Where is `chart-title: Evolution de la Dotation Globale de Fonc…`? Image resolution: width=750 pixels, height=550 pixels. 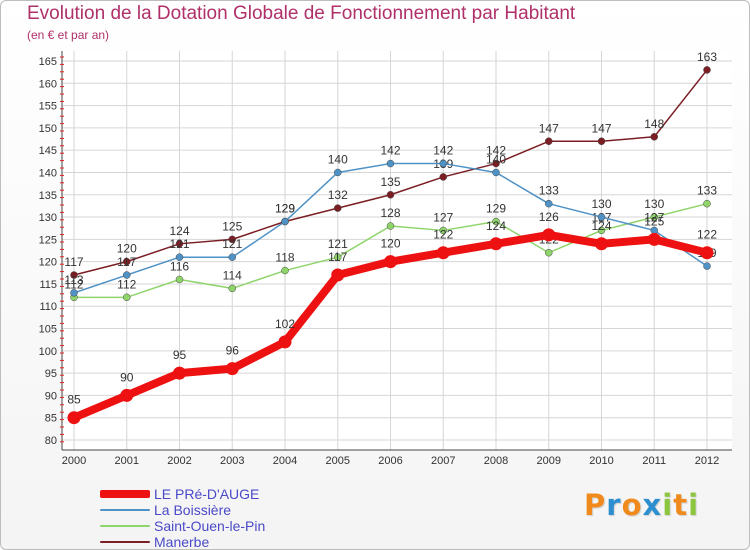 chart-title: Evolution de la Dotation Globale de Fonc… is located at coordinates (301, 13).